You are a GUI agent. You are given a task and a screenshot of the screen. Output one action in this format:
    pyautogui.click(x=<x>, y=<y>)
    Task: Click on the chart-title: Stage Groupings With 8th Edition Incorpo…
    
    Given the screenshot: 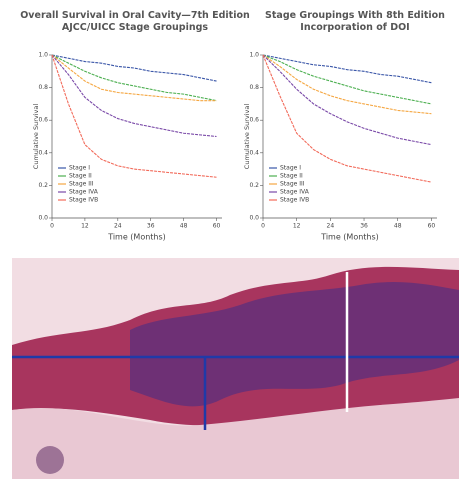 What is the action you would take?
    pyautogui.click(x=355, y=21)
    